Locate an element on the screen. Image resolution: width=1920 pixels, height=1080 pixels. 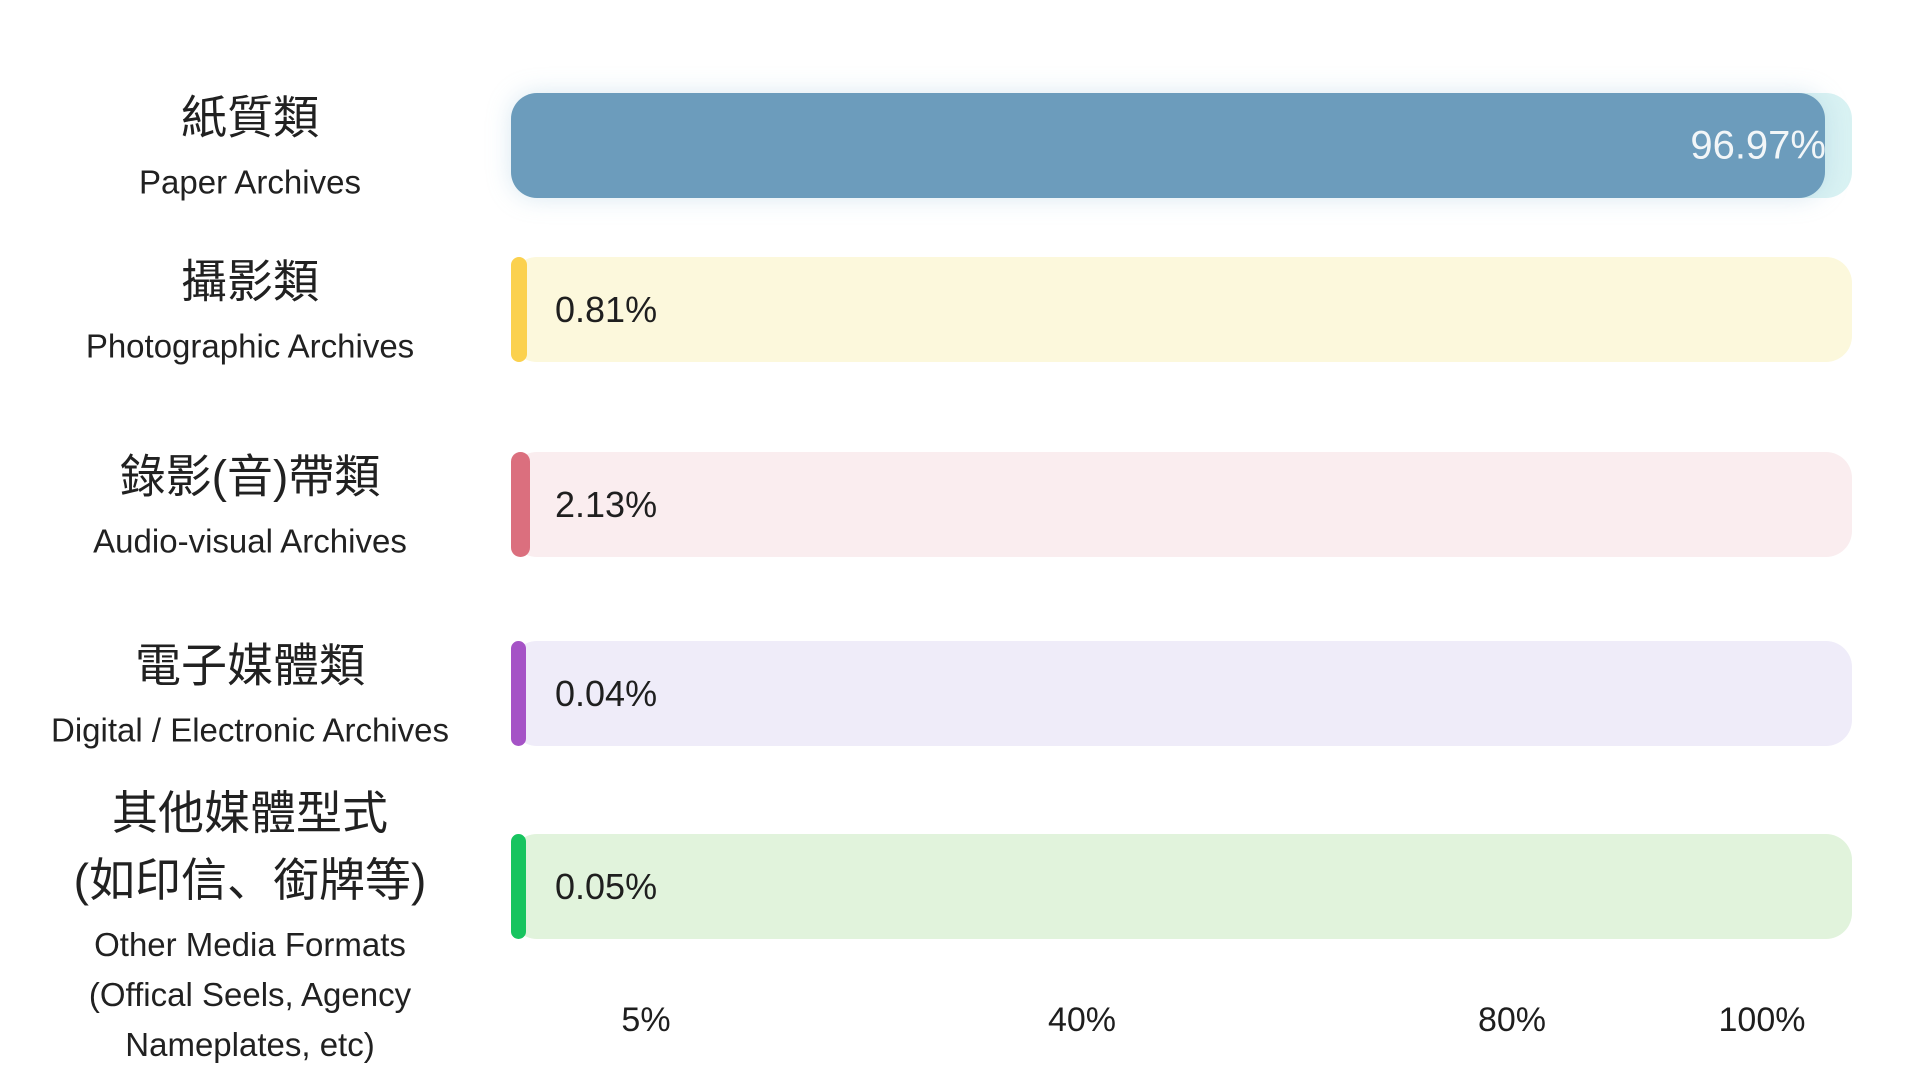
category-label-en-line: Audio-visual Archives is located at coordinates (250, 540).